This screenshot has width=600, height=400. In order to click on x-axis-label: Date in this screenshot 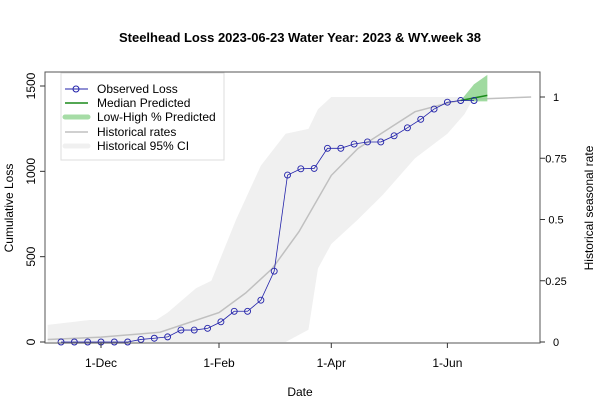, I will do `click(300, 392)`.